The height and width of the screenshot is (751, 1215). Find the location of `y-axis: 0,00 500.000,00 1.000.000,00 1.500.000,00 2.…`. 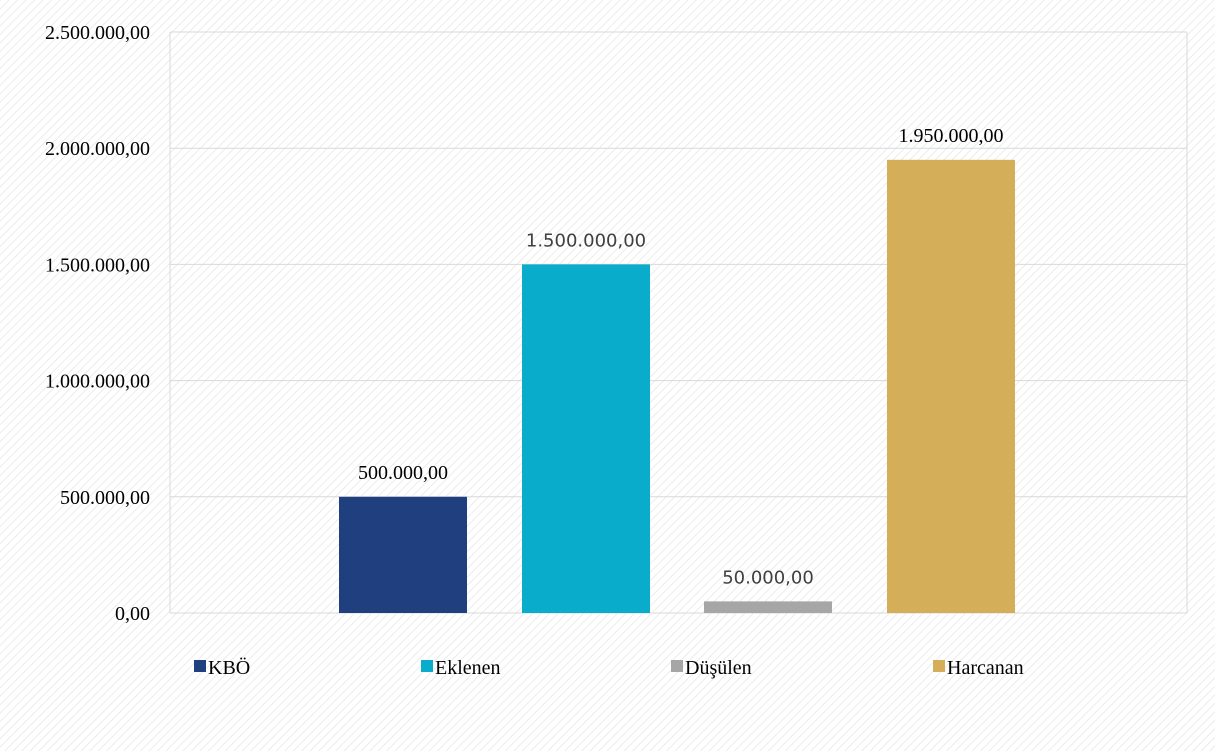

y-axis: 0,00 500.000,00 1.000.000,00 1.500.000,00 2.… is located at coordinates (97, 323).